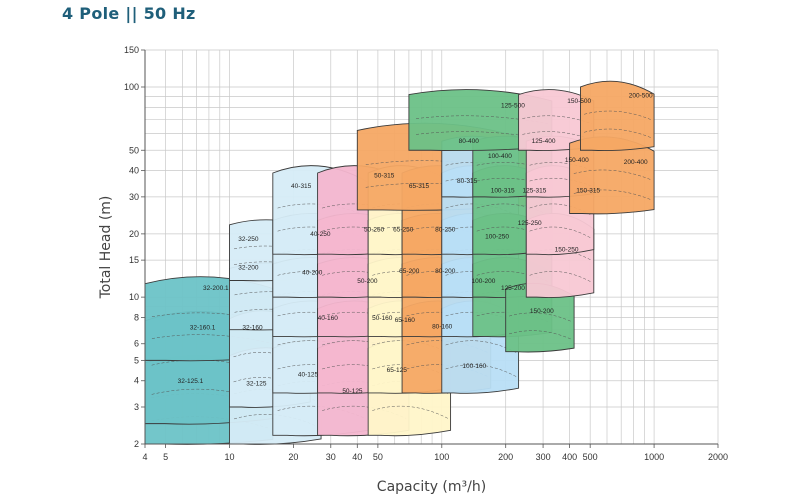  What do you see at coordinates (136, 444) in the screenshot?
I see `y-tick-label: 2` at bounding box center [136, 444].